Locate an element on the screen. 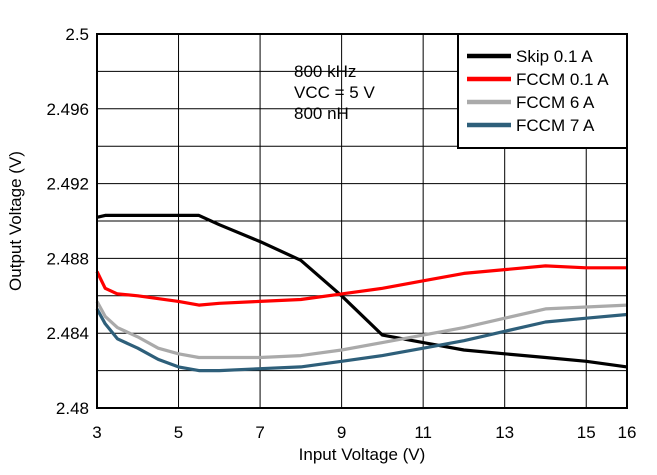 The width and height of the screenshot is (657, 475). legend-label: FCCM 6 A is located at coordinates (555, 102).